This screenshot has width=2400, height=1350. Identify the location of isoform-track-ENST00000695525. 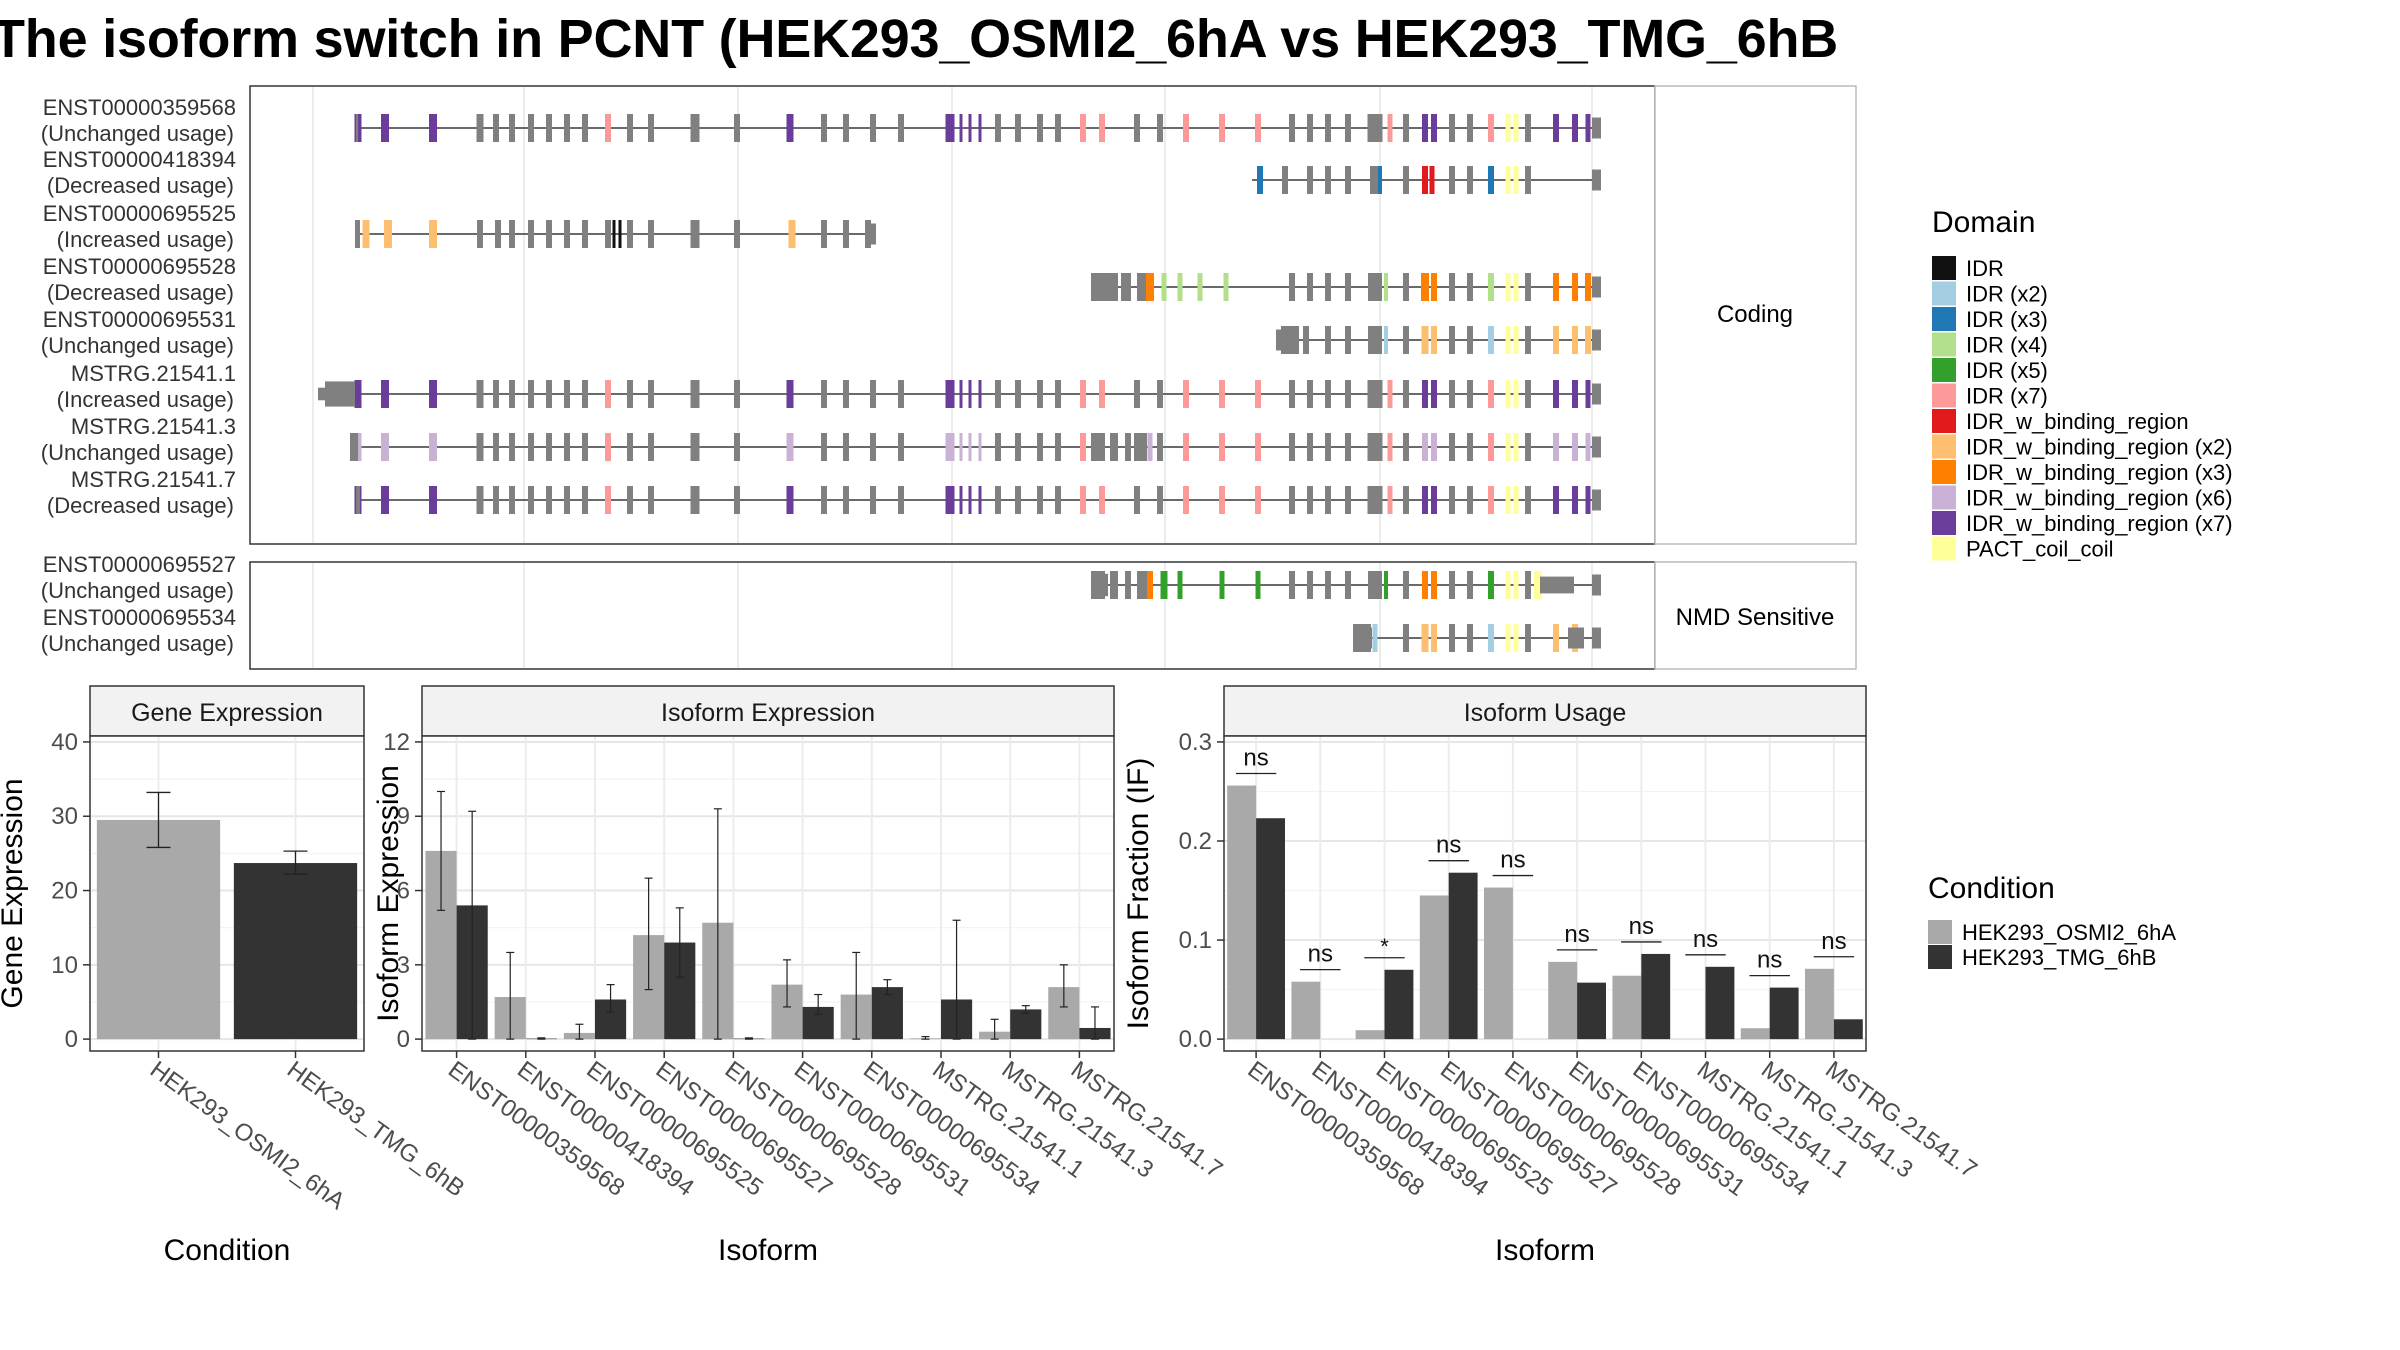
(615, 234).